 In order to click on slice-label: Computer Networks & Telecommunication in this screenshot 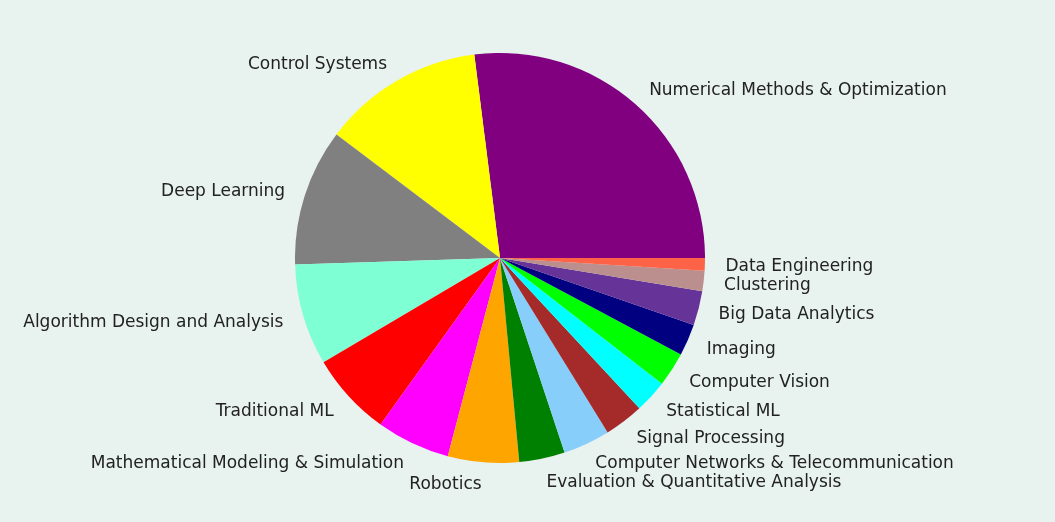, I will do `click(774, 462)`.